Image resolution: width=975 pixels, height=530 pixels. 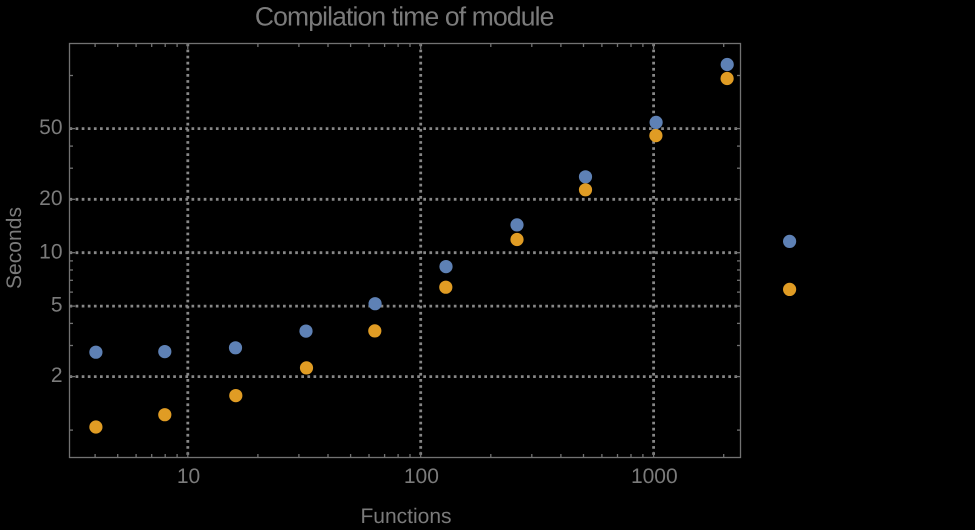 What do you see at coordinates (404, 17) in the screenshot?
I see `svg-text: Compilation time of module` at bounding box center [404, 17].